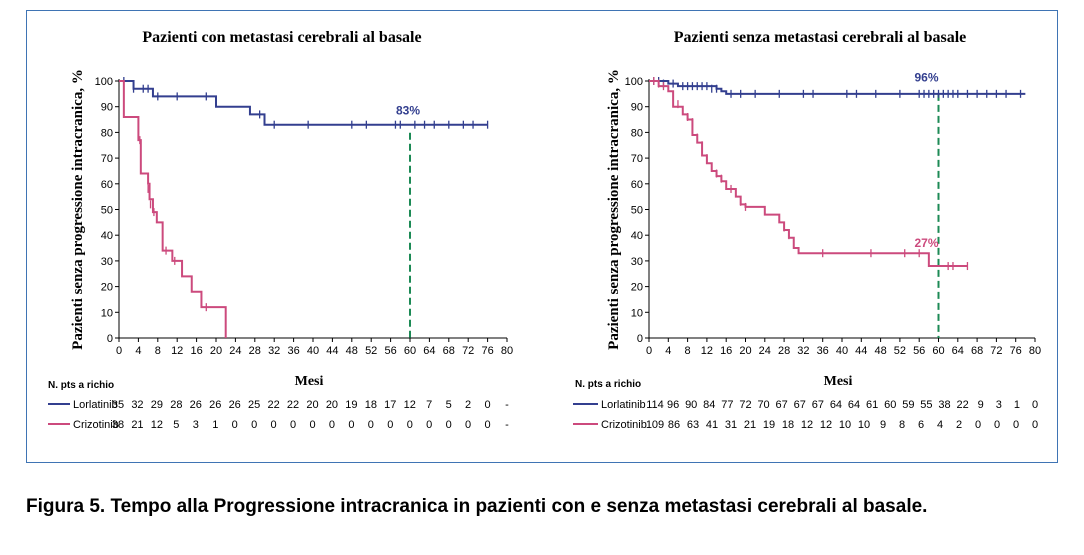  Describe the element at coordinates (854, 405) in the screenshot. I see `chart2-lorlatinib-at-risk-value: 64` at that location.